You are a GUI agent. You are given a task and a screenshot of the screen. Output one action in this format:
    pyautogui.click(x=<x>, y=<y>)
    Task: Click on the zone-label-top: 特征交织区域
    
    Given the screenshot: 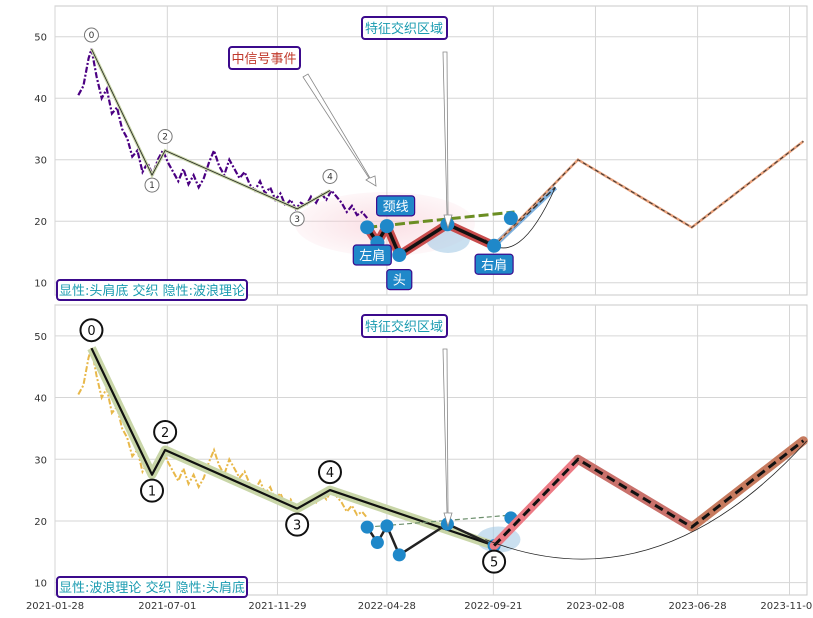 What is the action you would take?
    pyautogui.click(x=404, y=29)
    